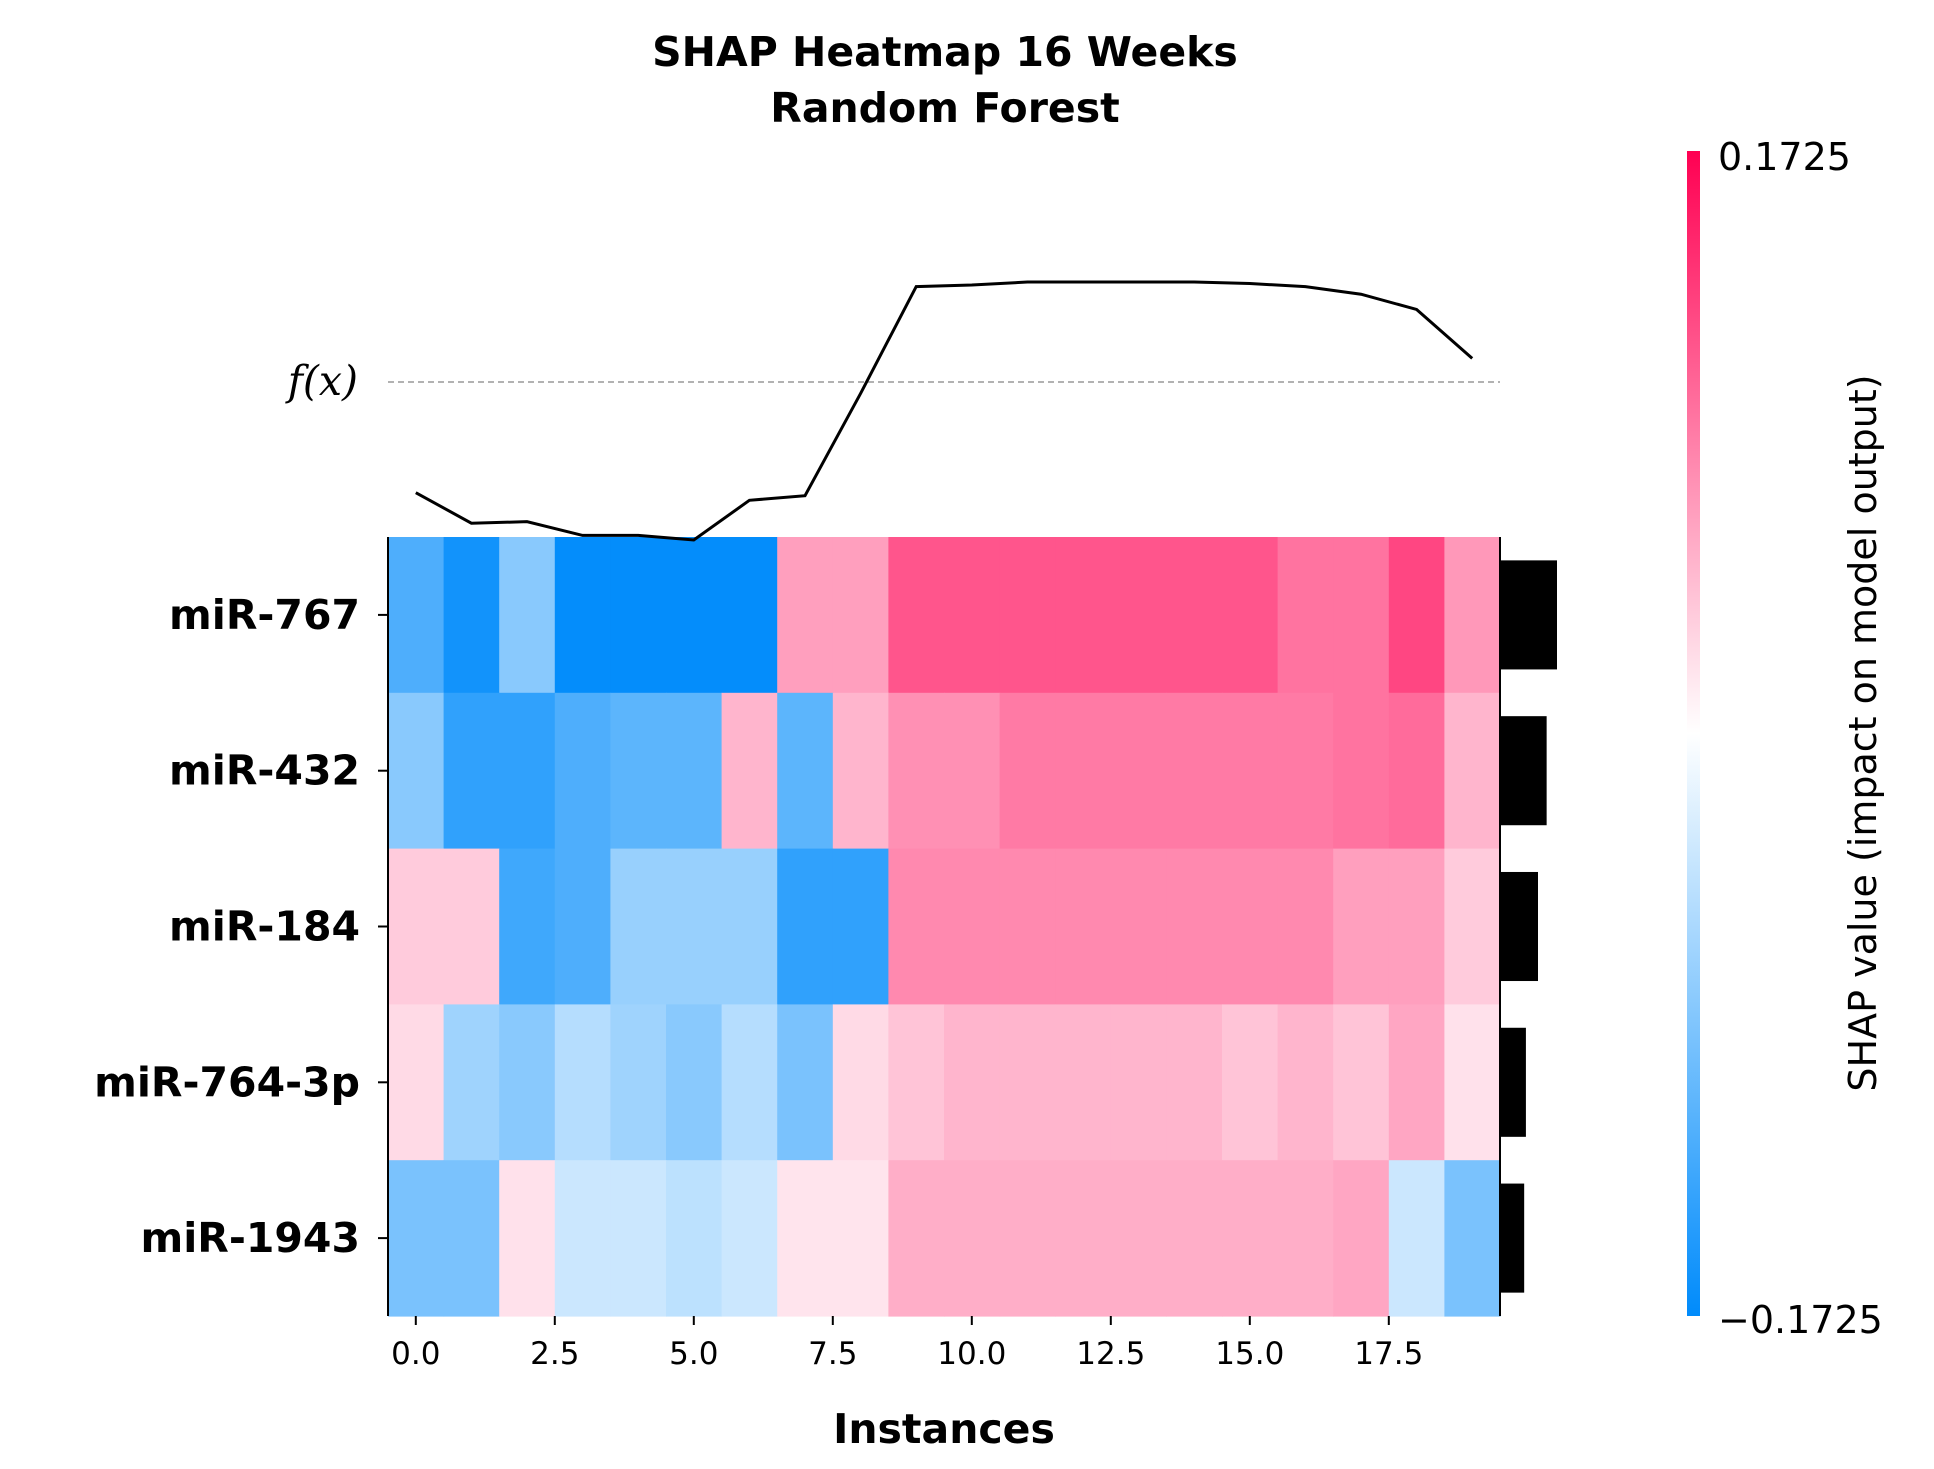  I want to click on colorbar-min-label: −0.1725, so click(1800, 1320).